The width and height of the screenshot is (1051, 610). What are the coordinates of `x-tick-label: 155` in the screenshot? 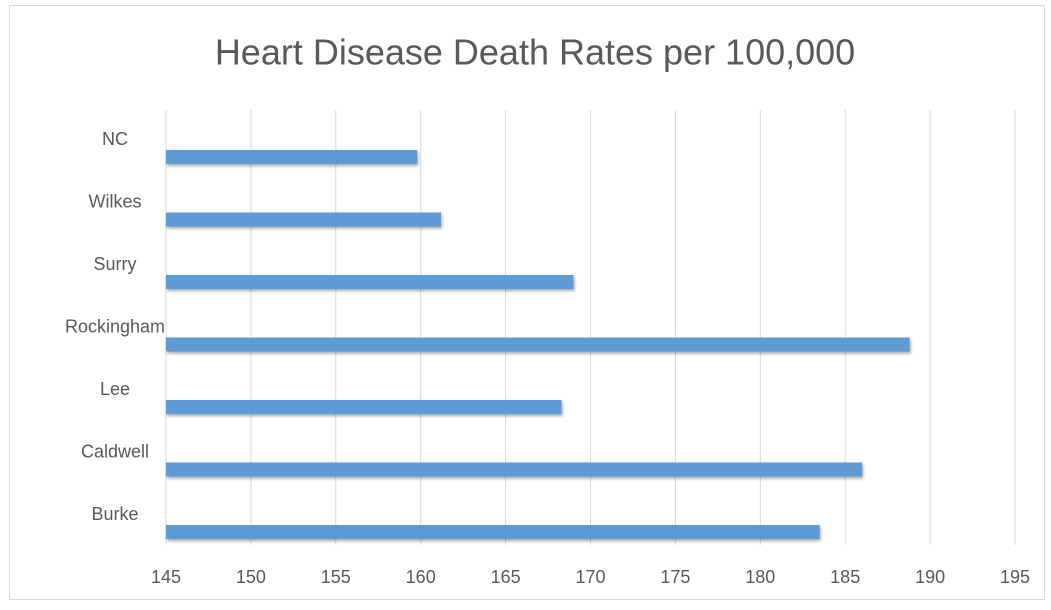 It's located at (336, 577).